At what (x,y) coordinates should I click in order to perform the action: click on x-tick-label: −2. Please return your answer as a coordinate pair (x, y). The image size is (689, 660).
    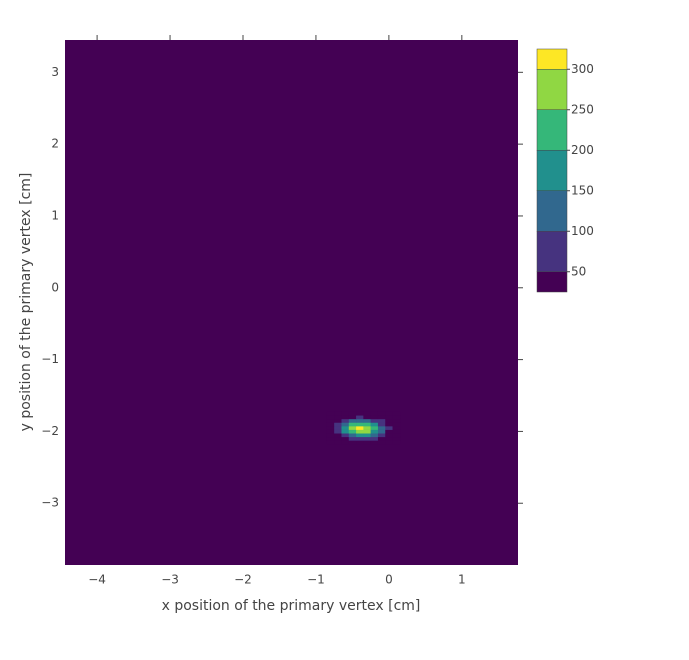
    Looking at the image, I should click on (243, 580).